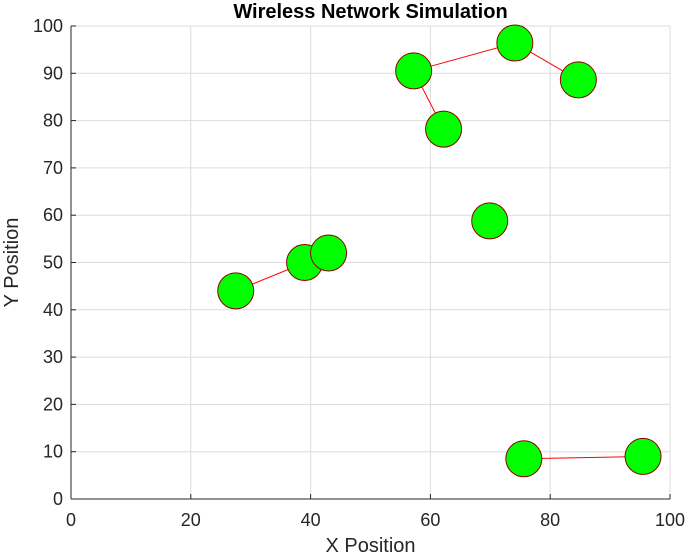 The width and height of the screenshot is (688, 555). Describe the element at coordinates (430, 520) in the screenshot. I see `x-tick-label: 60` at that location.